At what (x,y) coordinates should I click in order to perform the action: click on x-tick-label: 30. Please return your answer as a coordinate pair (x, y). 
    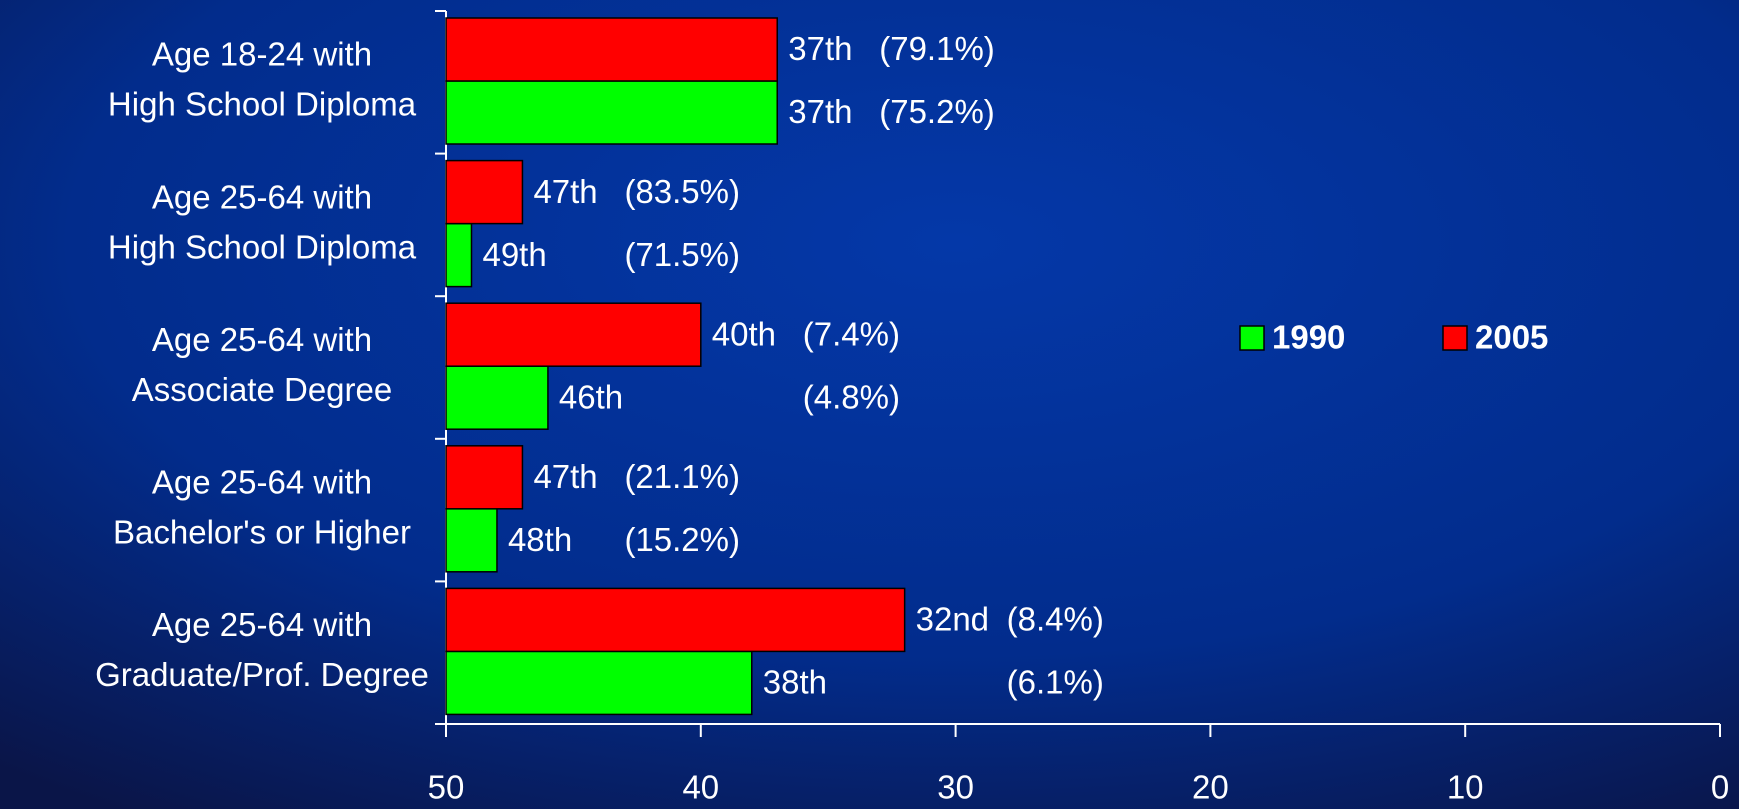
    Looking at the image, I should click on (955, 787).